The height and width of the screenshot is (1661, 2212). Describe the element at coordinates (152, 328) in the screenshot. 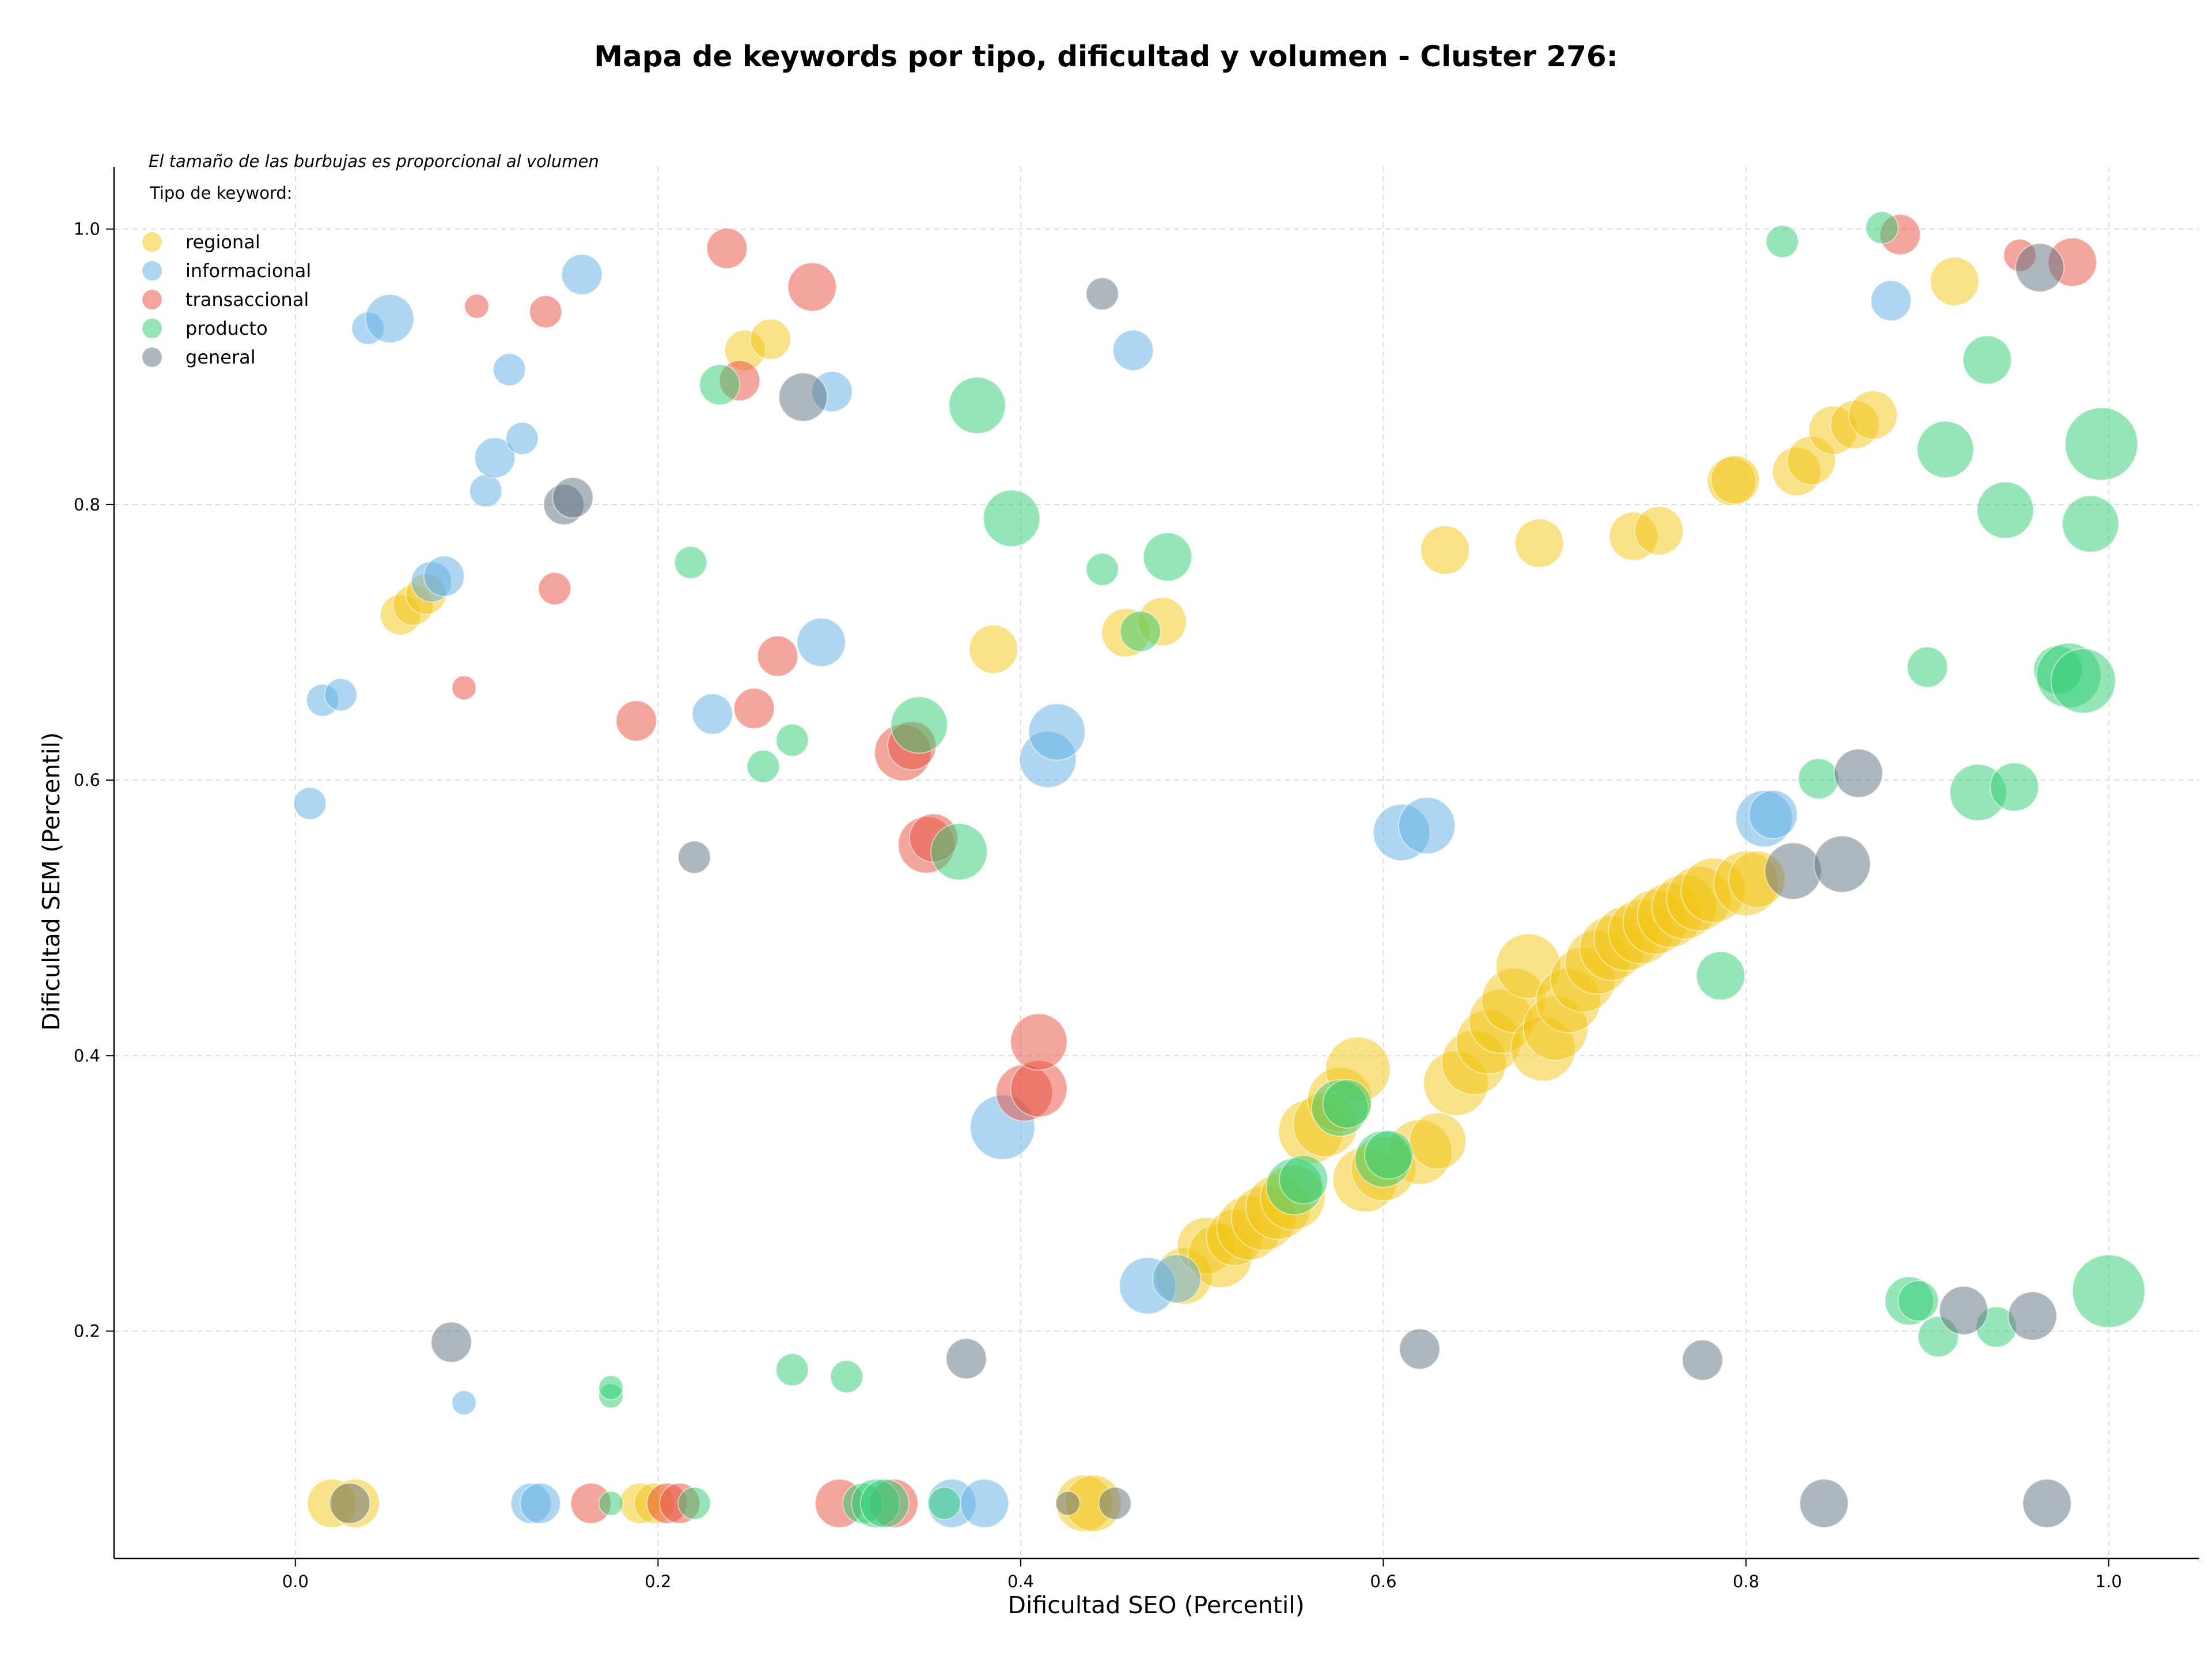

I see `legend-marker-producto` at that location.